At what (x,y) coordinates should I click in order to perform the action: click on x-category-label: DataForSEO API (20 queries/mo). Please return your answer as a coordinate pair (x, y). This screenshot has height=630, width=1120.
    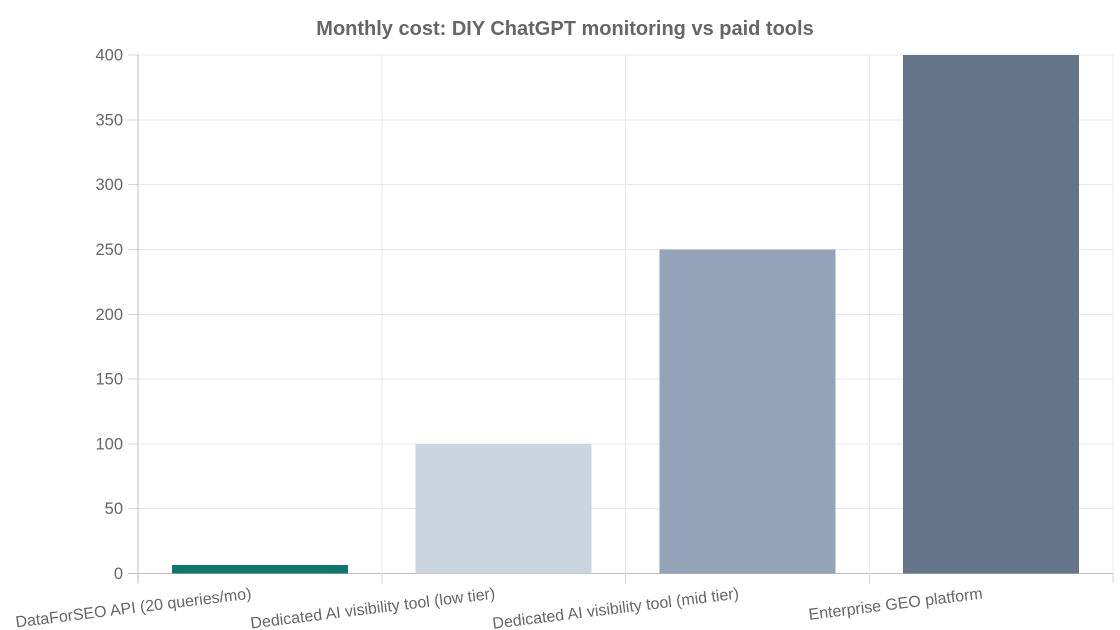
    Looking at the image, I should click on (134, 608).